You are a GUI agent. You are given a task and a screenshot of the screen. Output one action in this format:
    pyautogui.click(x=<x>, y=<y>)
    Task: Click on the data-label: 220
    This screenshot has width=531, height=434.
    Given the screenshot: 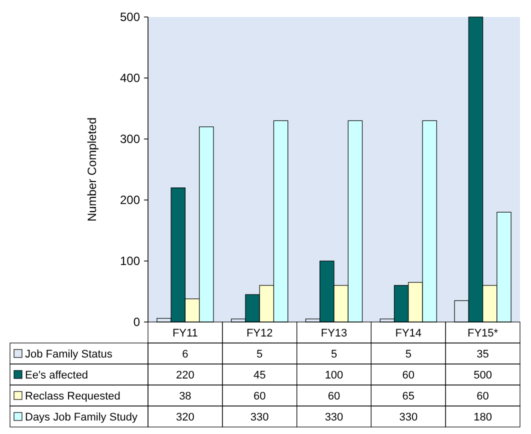 What is the action you would take?
    pyautogui.click(x=185, y=375)
    